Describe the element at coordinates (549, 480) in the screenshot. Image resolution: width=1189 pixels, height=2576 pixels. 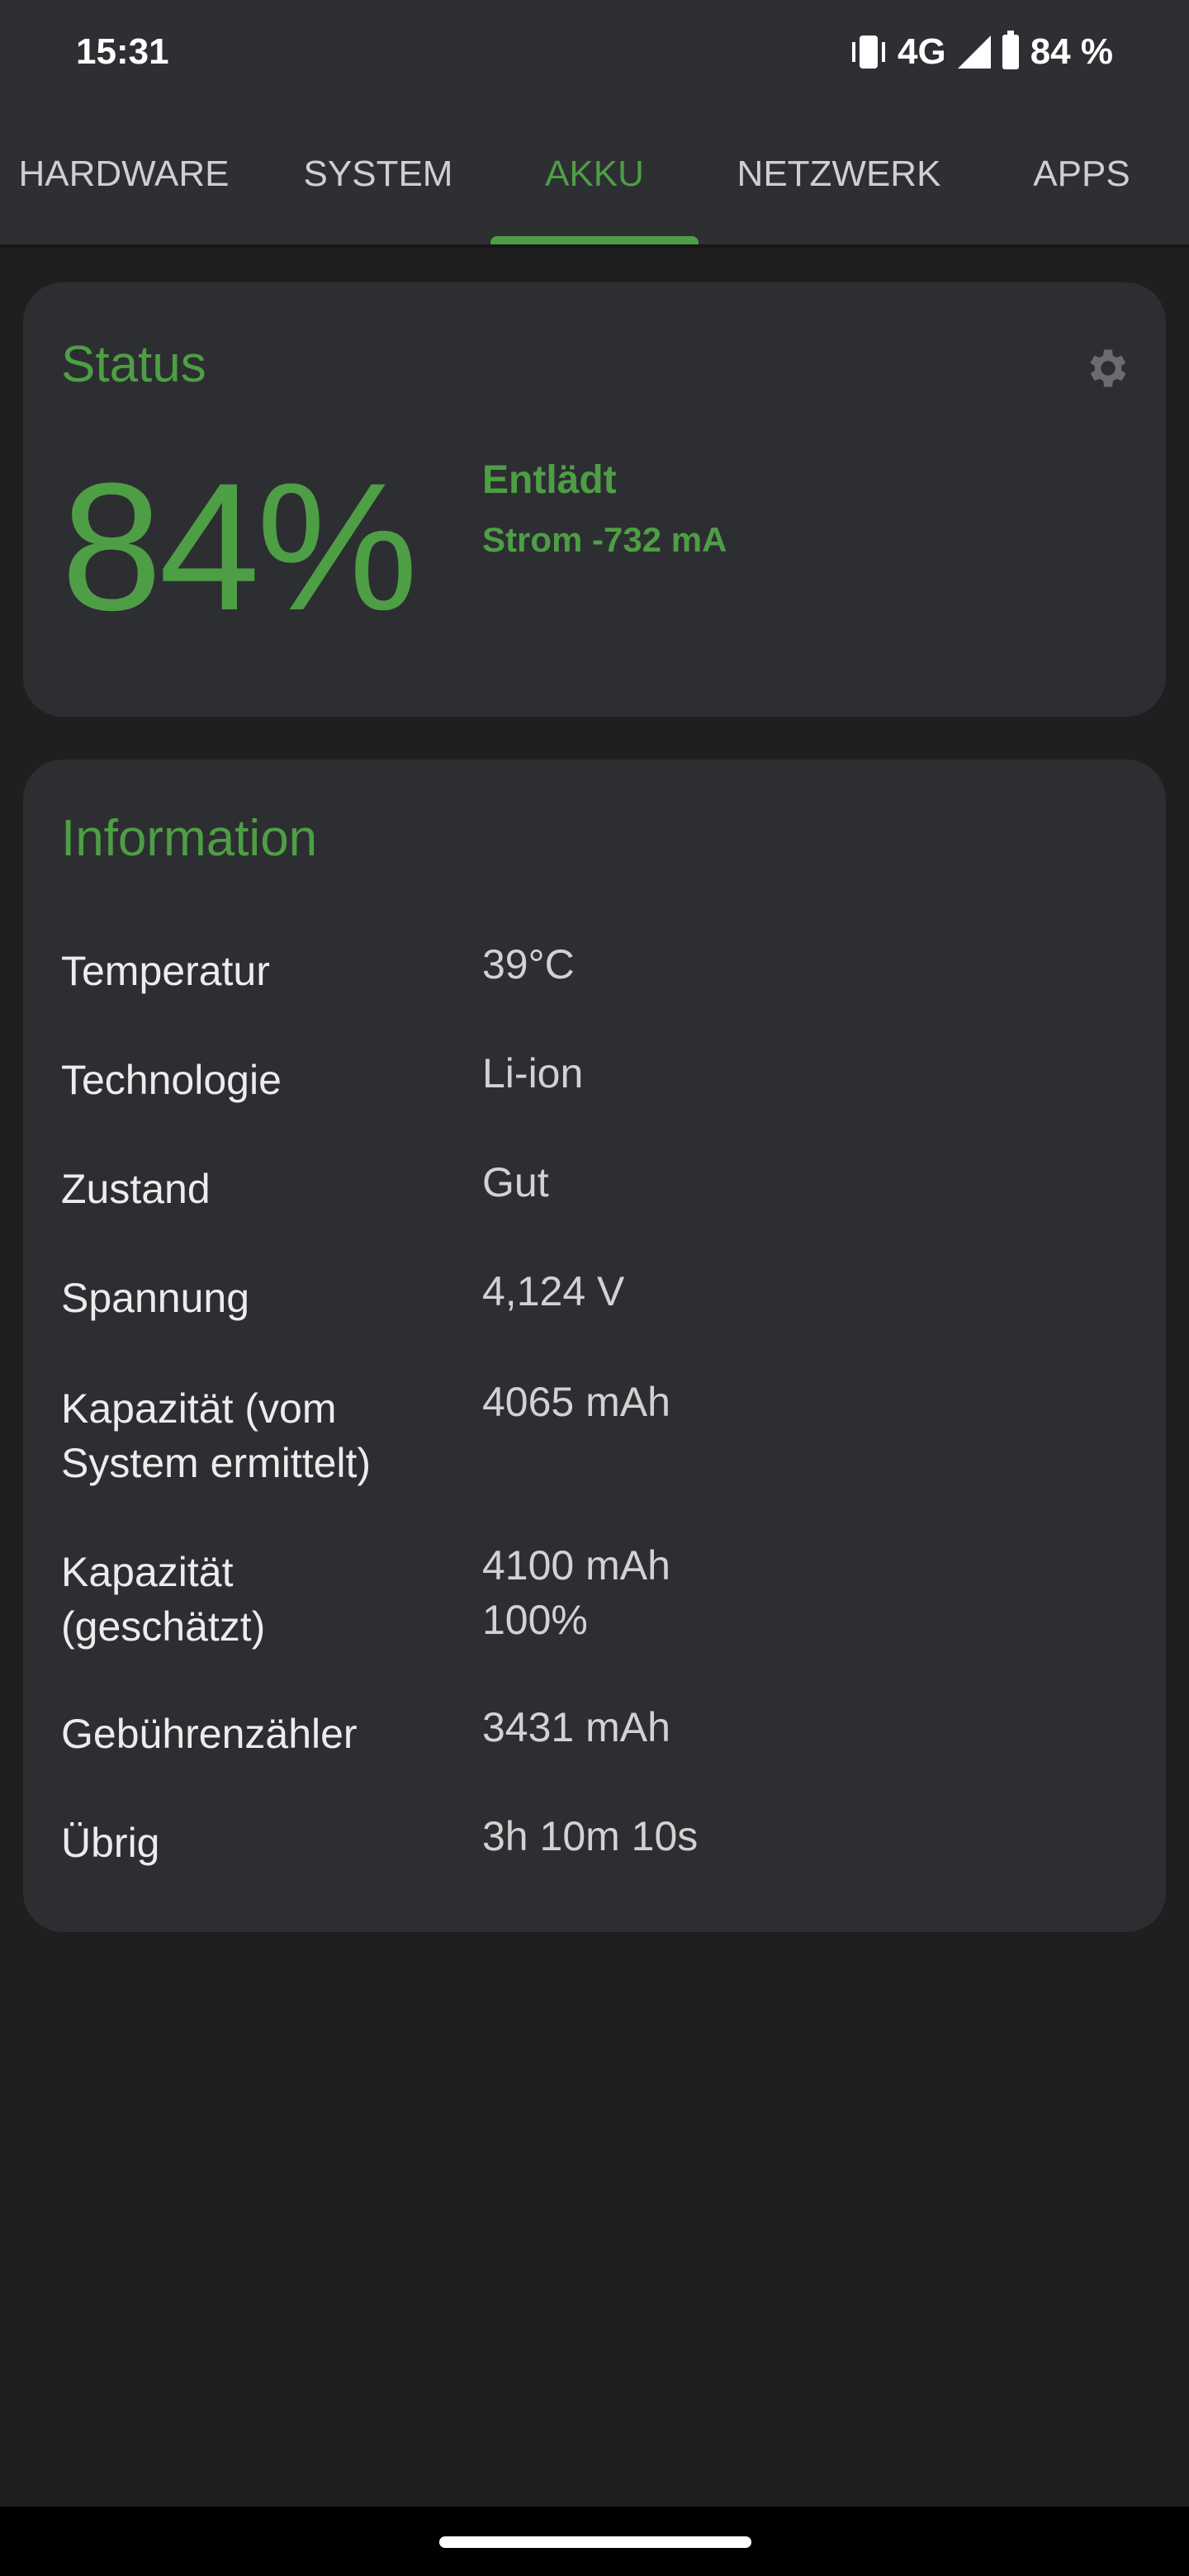
I see `charge-state: Entlädt` at that location.